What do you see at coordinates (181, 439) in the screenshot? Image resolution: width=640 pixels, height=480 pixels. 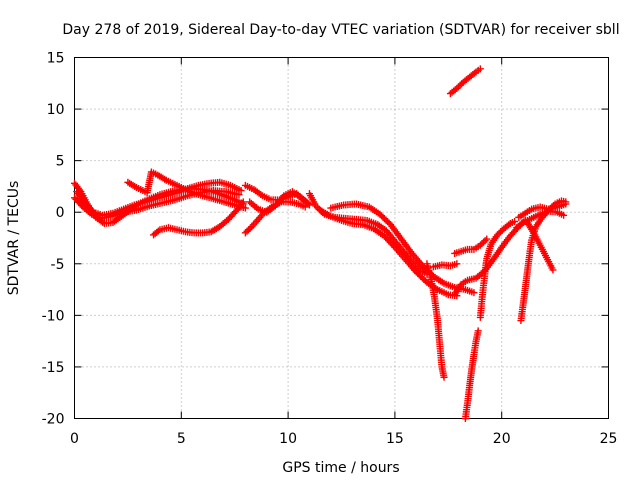 I see `x-tick-label: 5` at bounding box center [181, 439].